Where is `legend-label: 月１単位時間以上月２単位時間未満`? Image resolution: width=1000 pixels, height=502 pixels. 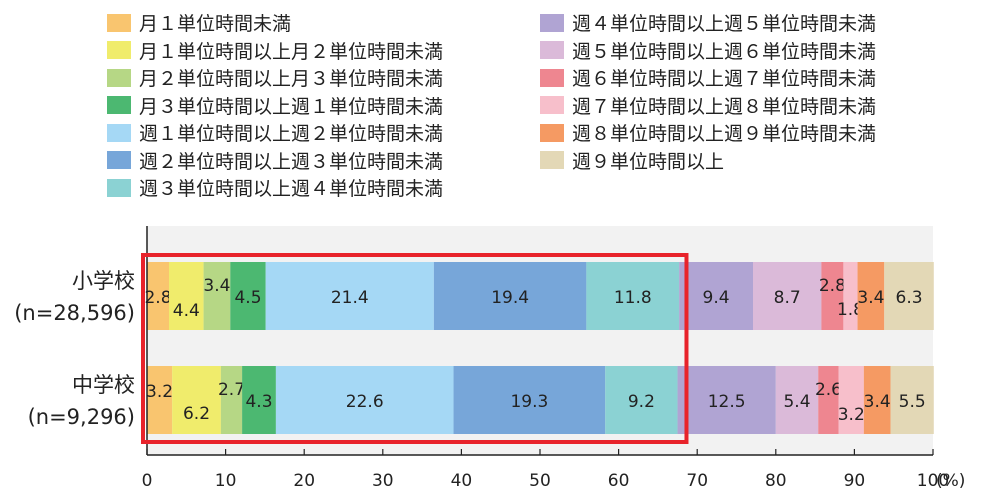
legend-label: 月１単位時間以上月２単位時間未満 is located at coordinates (291, 51).